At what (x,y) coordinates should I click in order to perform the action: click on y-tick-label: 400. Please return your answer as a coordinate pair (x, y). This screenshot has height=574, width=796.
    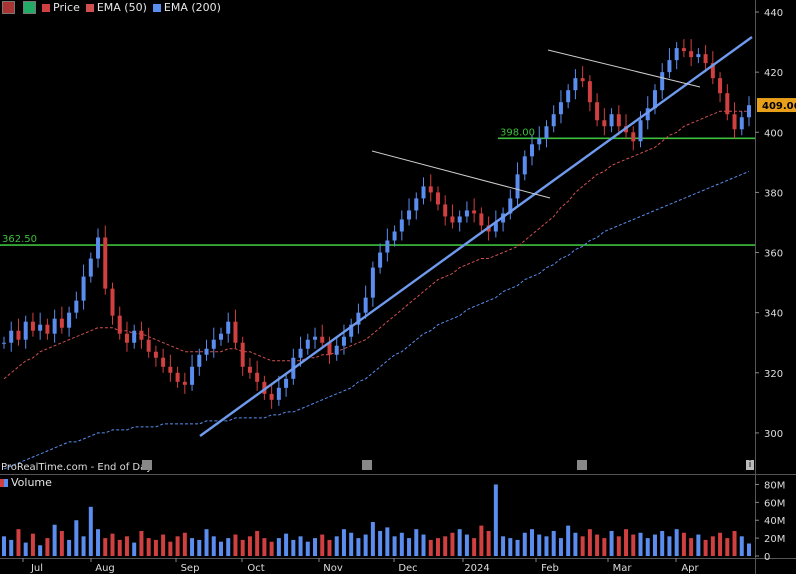
    Looking at the image, I should click on (773, 133).